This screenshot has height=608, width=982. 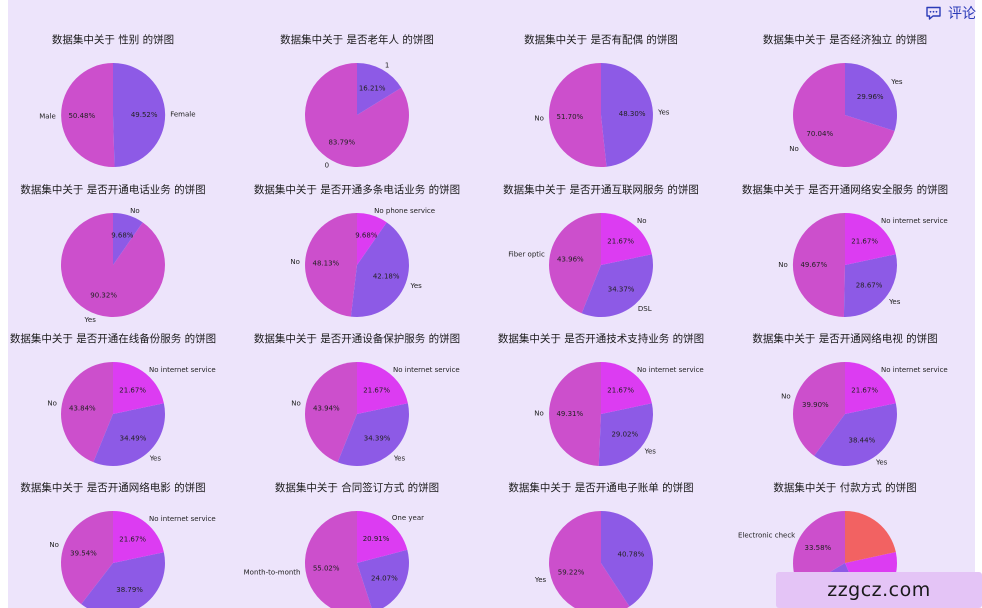 What do you see at coordinates (624, 435) in the screenshot?
I see `slice-percent-label: 29.02%` at bounding box center [624, 435].